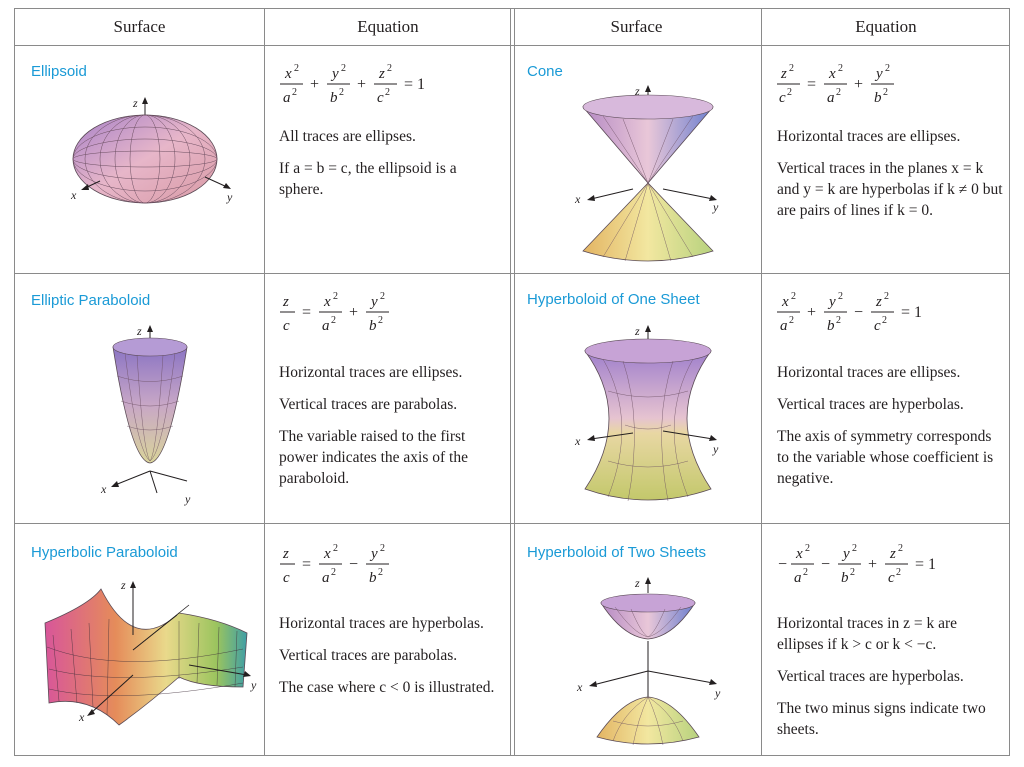 The height and width of the screenshot is (767, 1024). Describe the element at coordinates (104, 552) in the screenshot. I see `surface-name-hyperbolic-paraboloid: Hyperbolic Paraboloid` at that location.